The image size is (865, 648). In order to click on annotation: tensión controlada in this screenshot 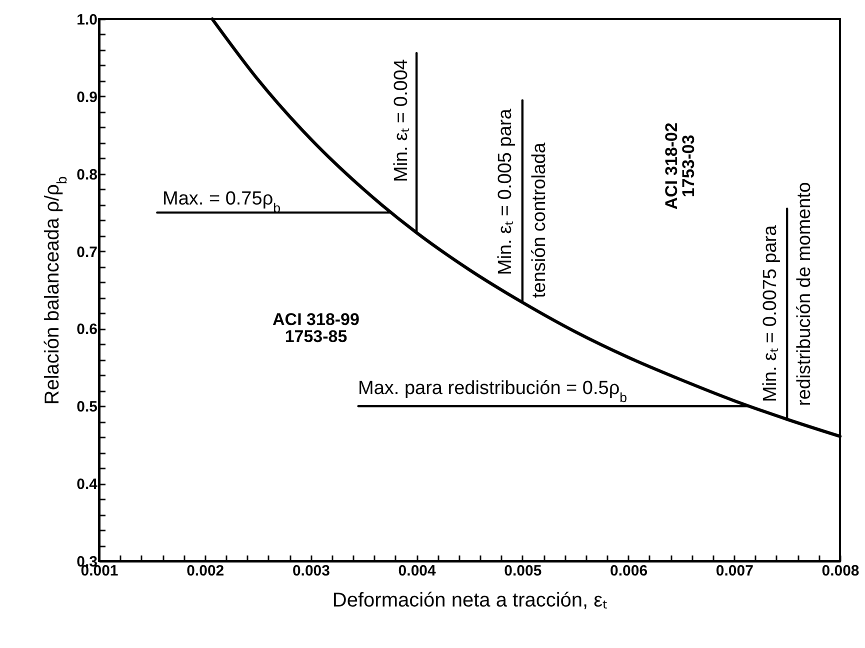, I will do `click(539, 220)`.